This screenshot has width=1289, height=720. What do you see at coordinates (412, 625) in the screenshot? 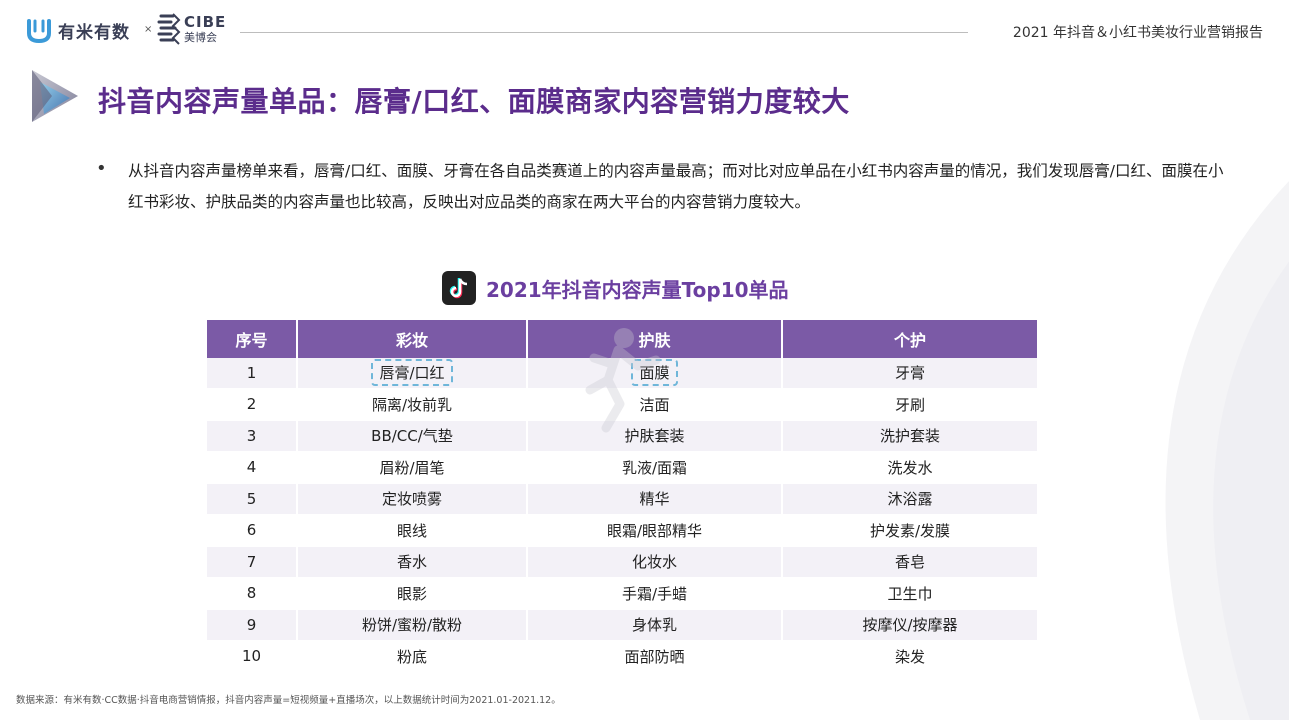
I see `makeup-cell: 粉饼/蜜粉/散粉` at bounding box center [412, 625].